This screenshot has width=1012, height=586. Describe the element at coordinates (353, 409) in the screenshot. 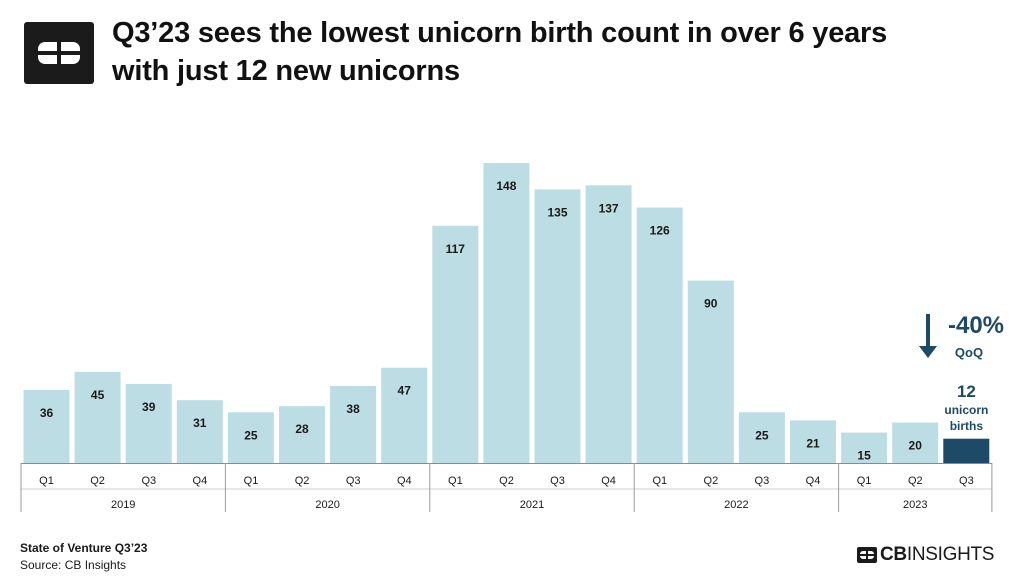

I see `bar-value-label: 38` at that location.